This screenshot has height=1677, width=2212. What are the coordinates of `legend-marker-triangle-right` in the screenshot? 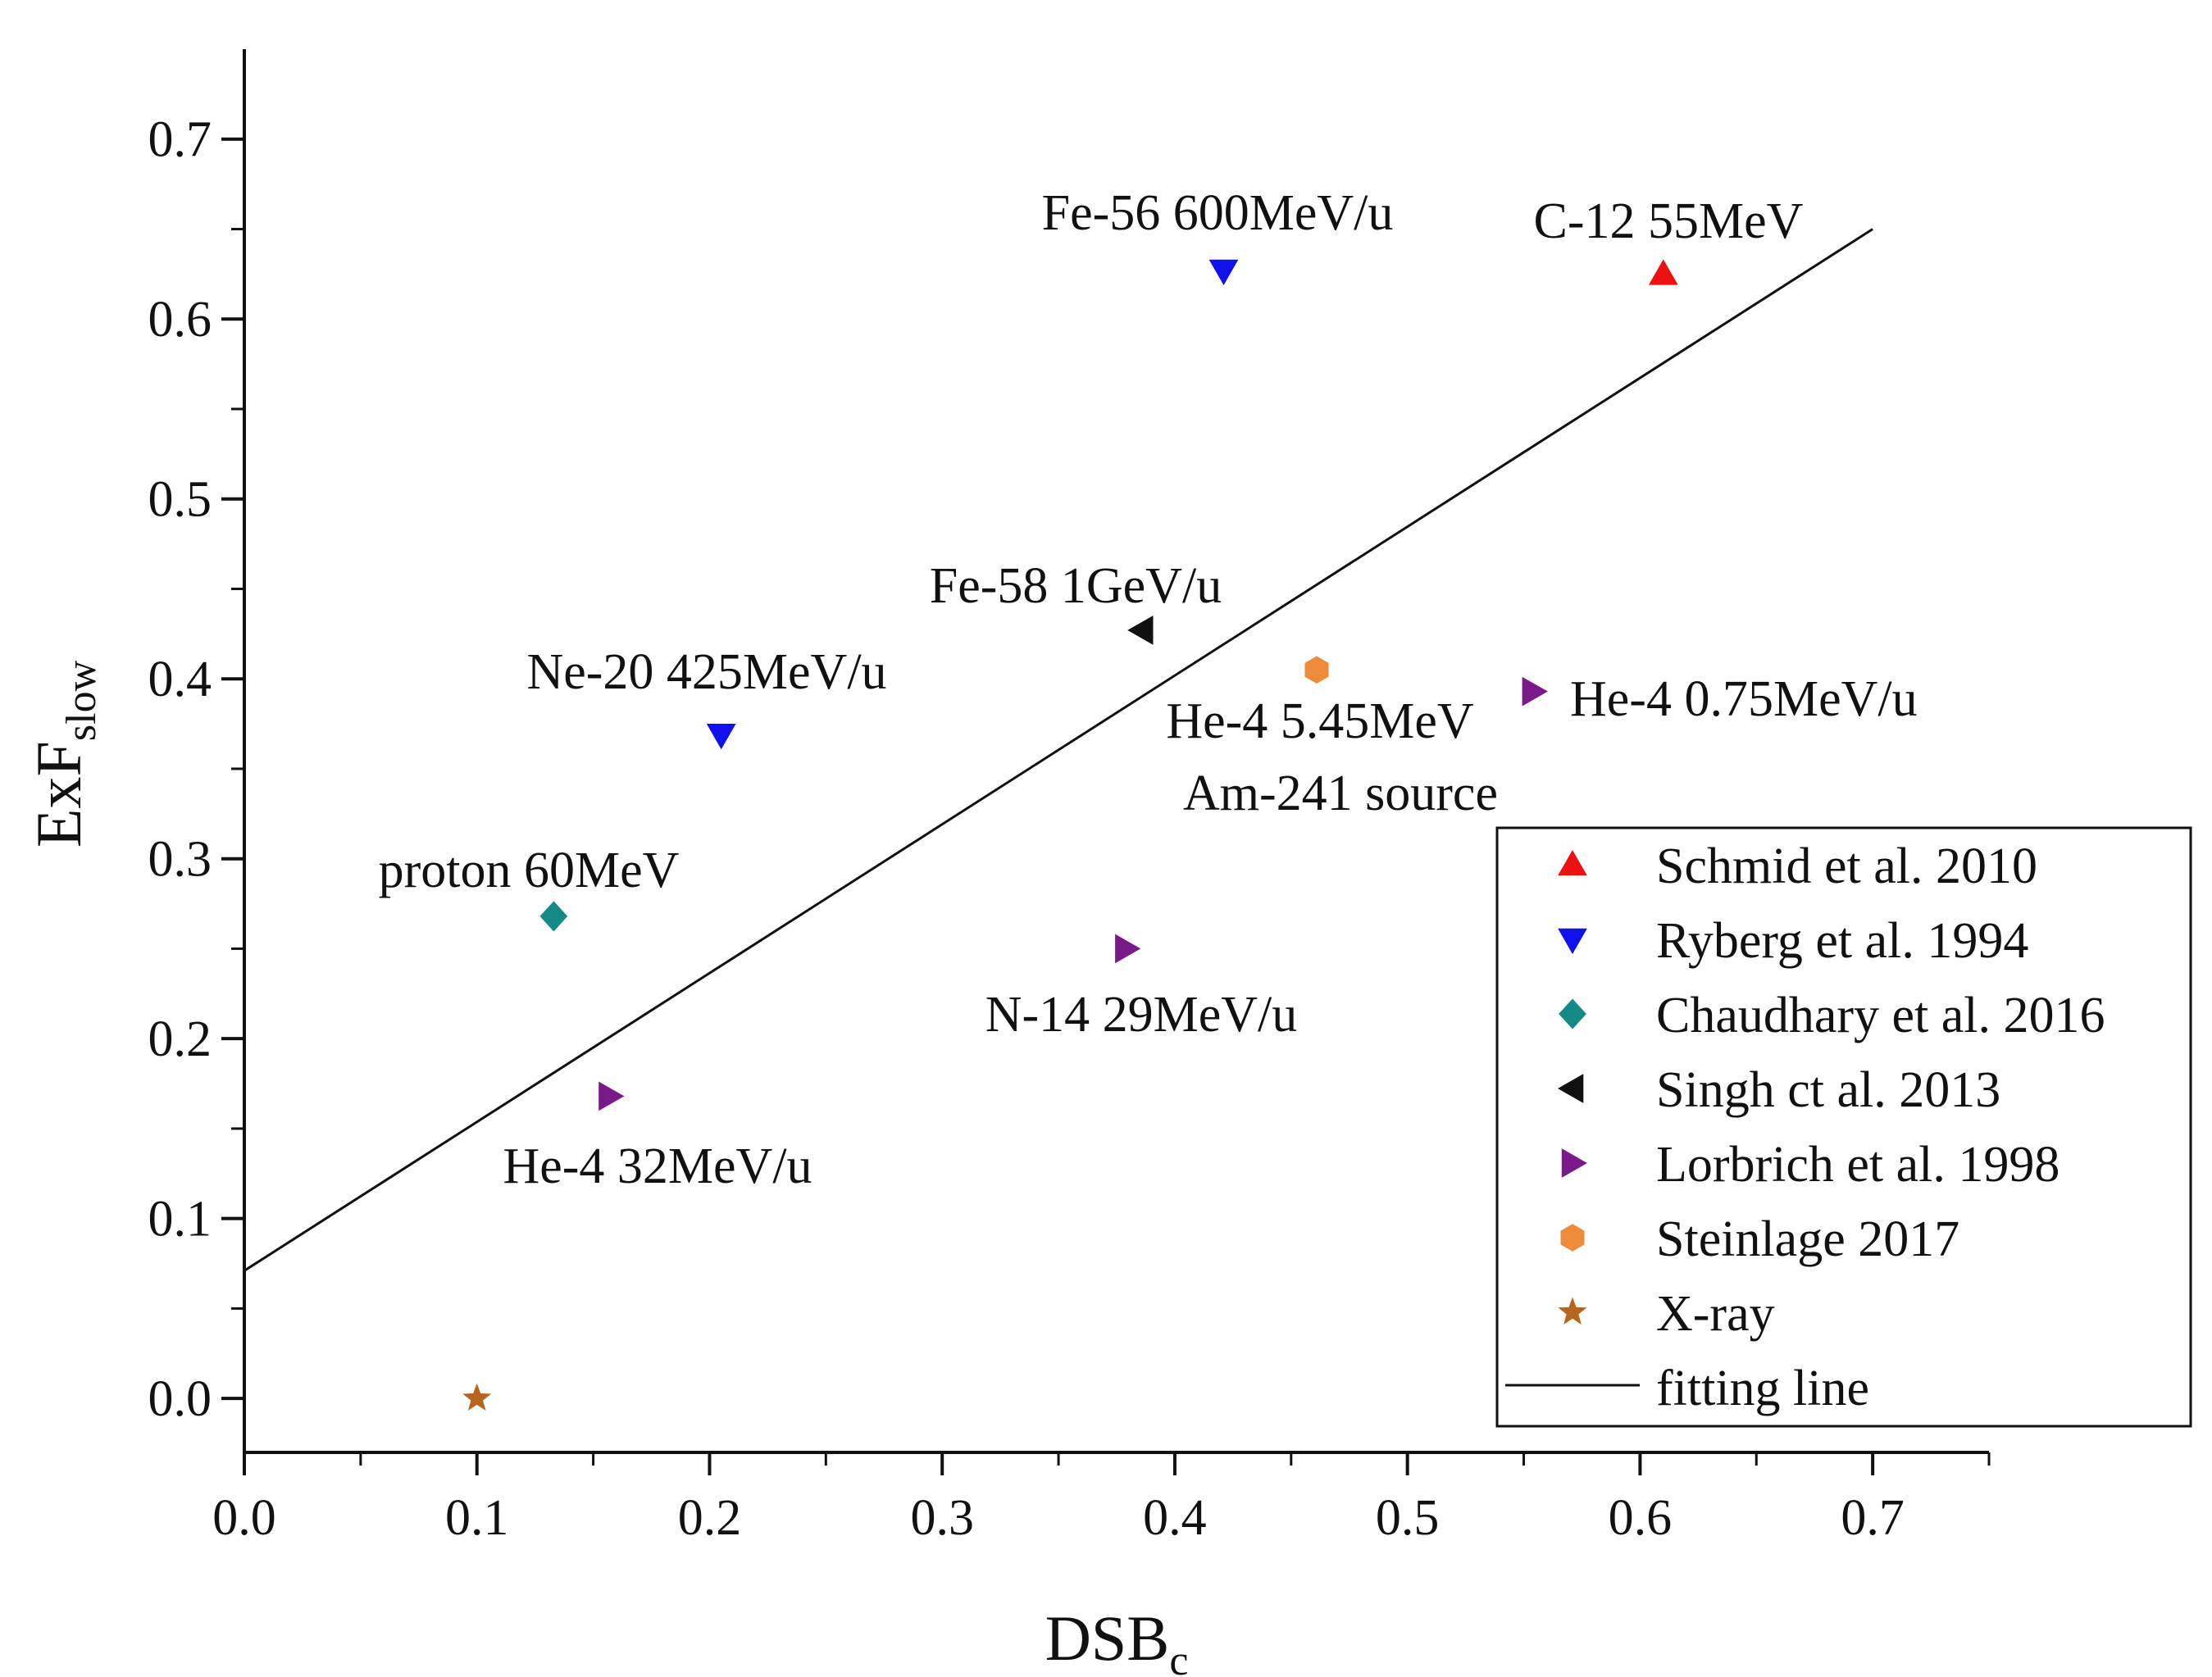 It's located at (1575, 1163).